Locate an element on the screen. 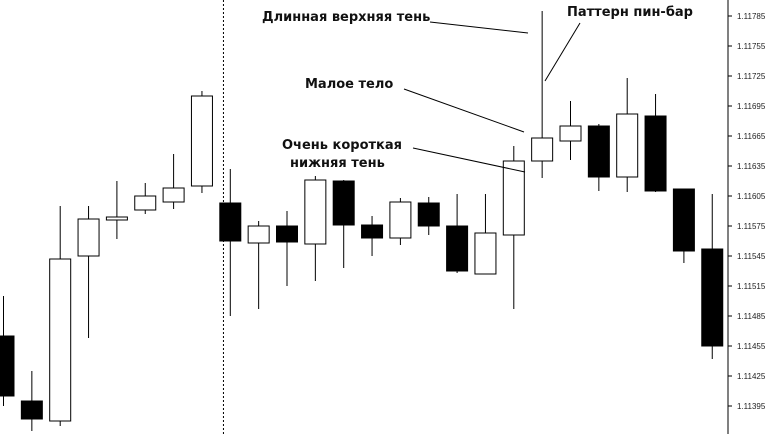 Image resolution: width=768 pixels, height=434 pixels. annotation-short-lower-shadow-line1: Очень короткая is located at coordinates (342, 145).